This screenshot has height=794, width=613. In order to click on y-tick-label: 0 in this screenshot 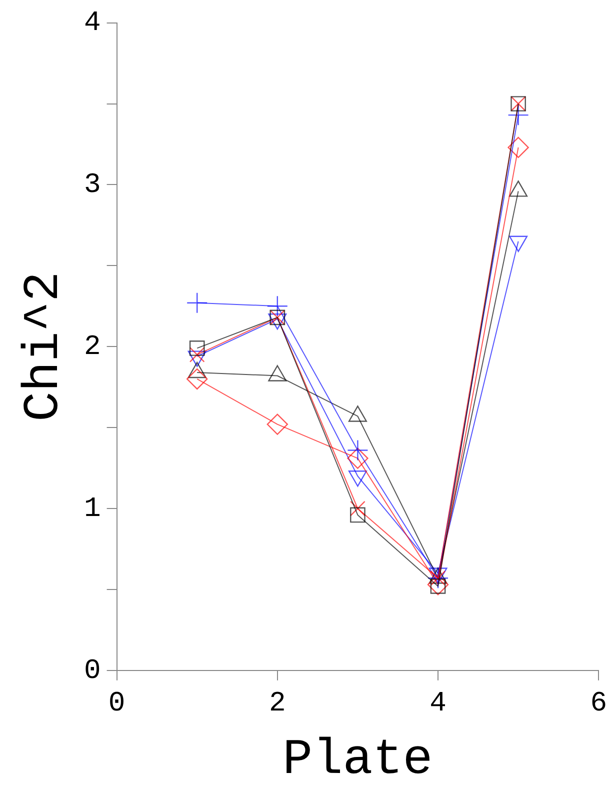, I will do `click(92, 671)`.